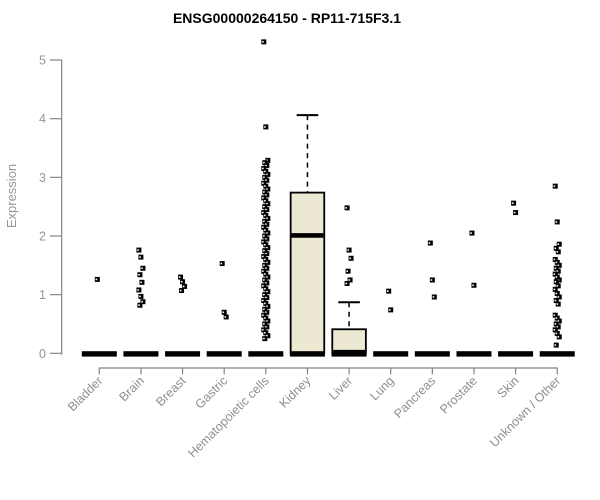  Describe the element at coordinates (414, 397) in the screenshot. I see `x-tick-label: Pancreas` at that location.